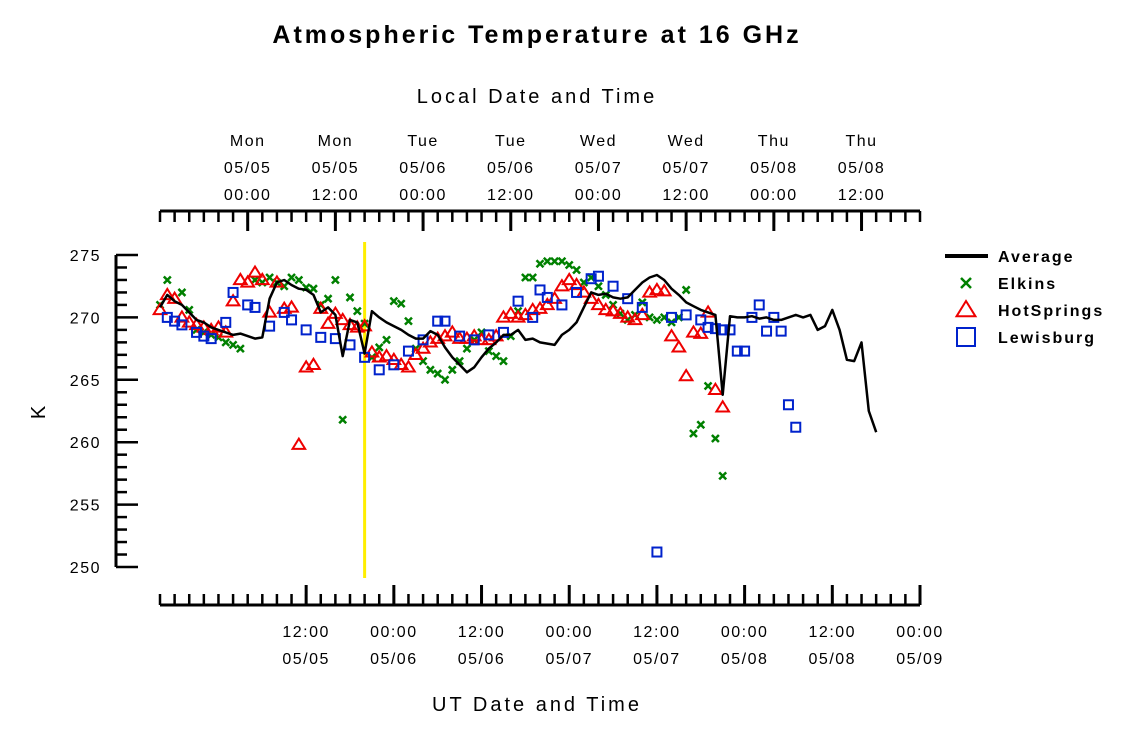  I want to click on bottom-tick-date-label: 05/07, so click(569, 659).